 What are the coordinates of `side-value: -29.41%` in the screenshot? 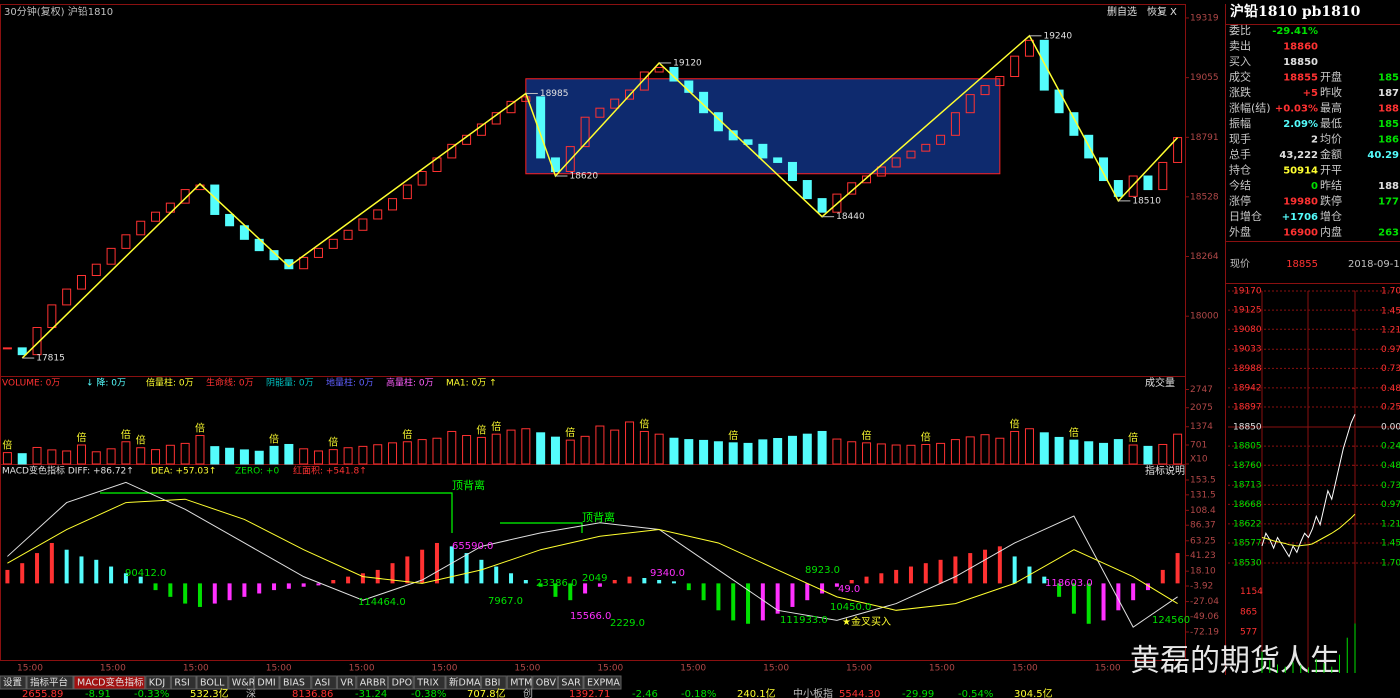 It's located at (1295, 31).